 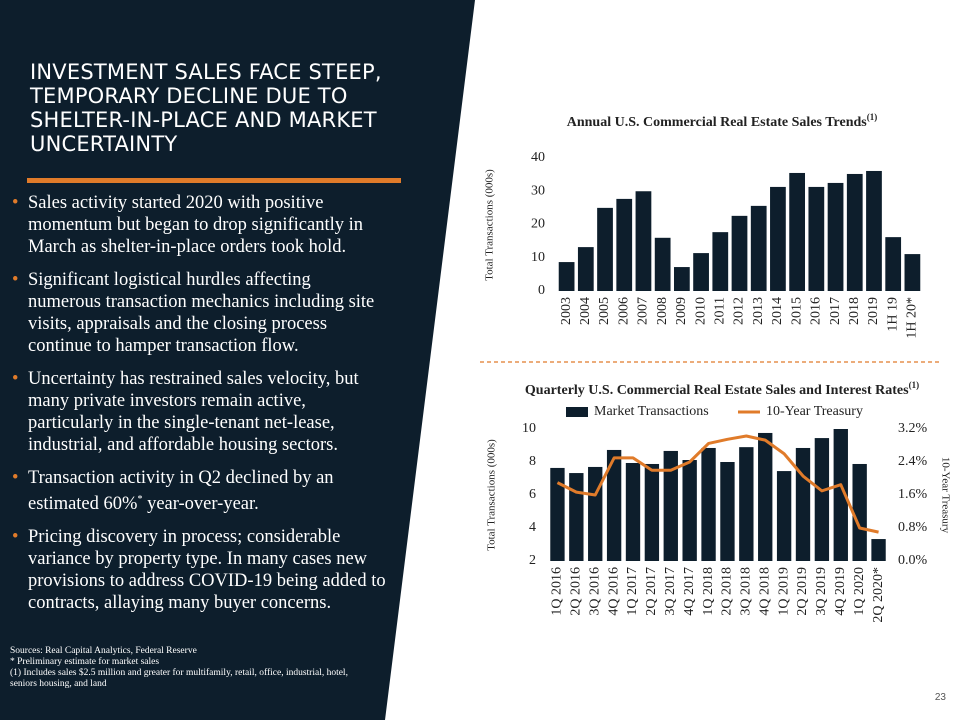 What do you see at coordinates (200, 504) in the screenshot?
I see `bullet-text: year-over-year.` at bounding box center [200, 504].